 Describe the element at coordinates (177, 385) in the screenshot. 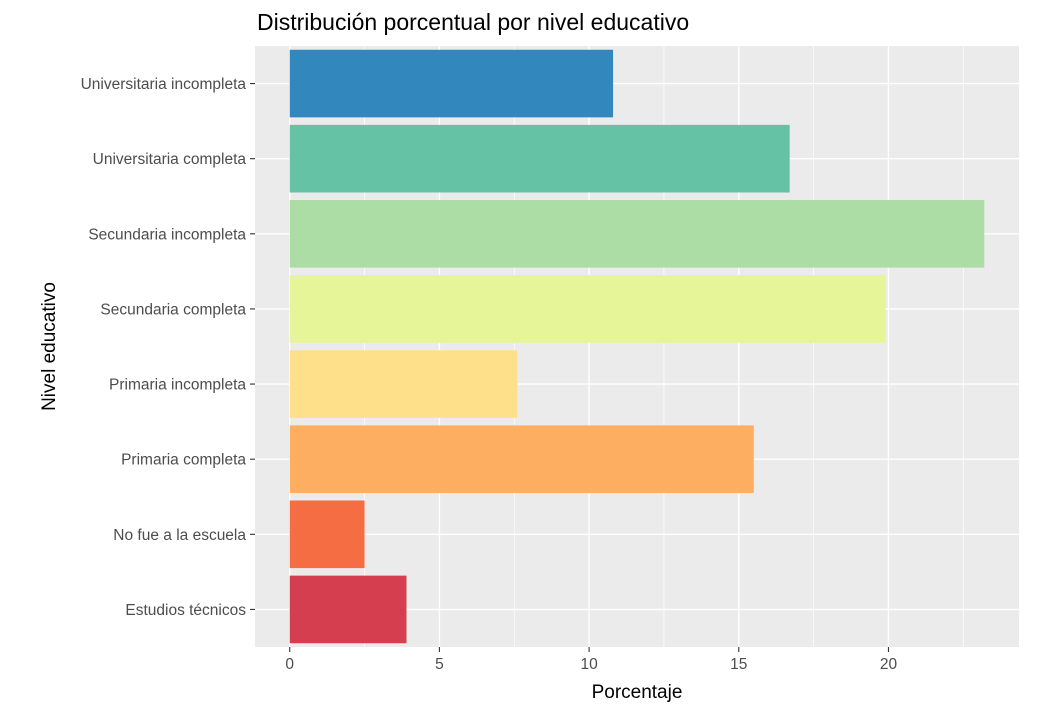

I see `y-tick-label: Primaria incompleta` at that location.